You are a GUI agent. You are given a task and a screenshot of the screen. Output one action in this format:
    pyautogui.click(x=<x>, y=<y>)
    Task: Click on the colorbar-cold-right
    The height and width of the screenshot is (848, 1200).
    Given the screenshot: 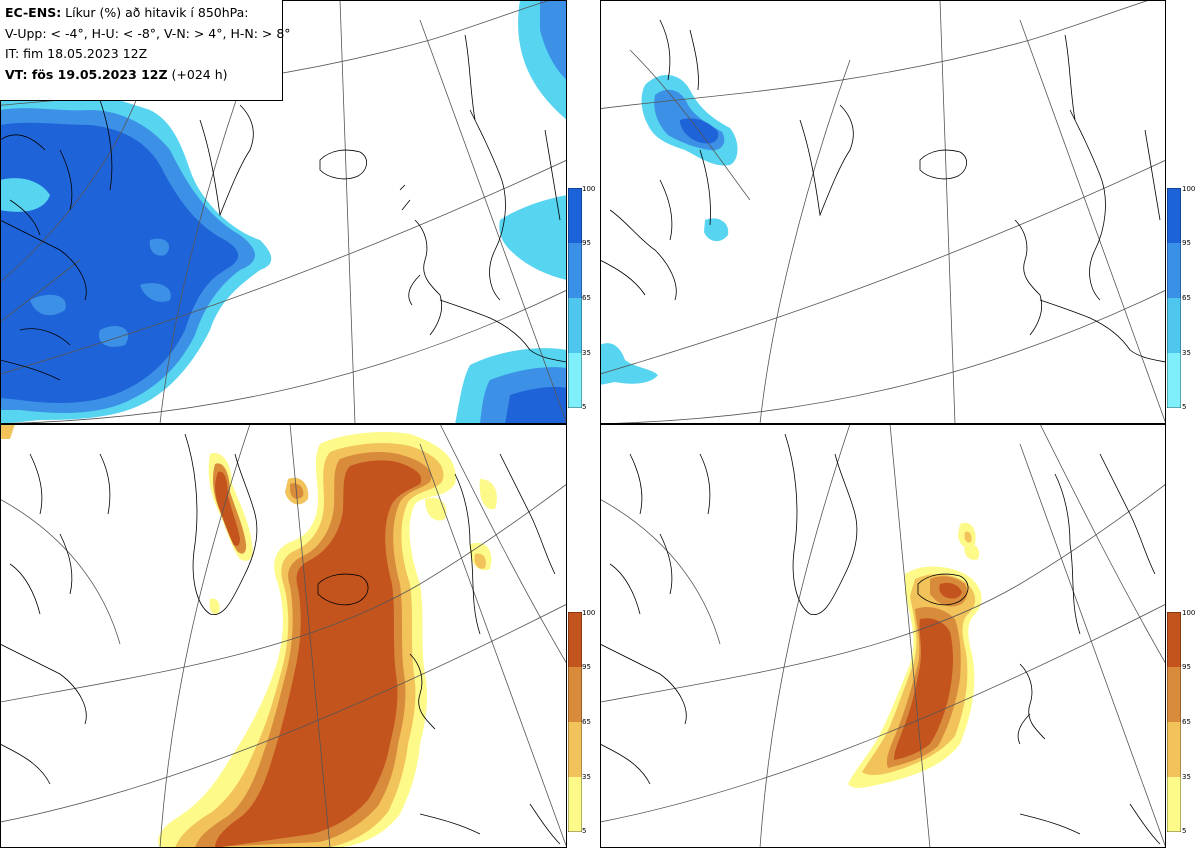 What is the action you would take?
    pyautogui.click(x=1174, y=298)
    